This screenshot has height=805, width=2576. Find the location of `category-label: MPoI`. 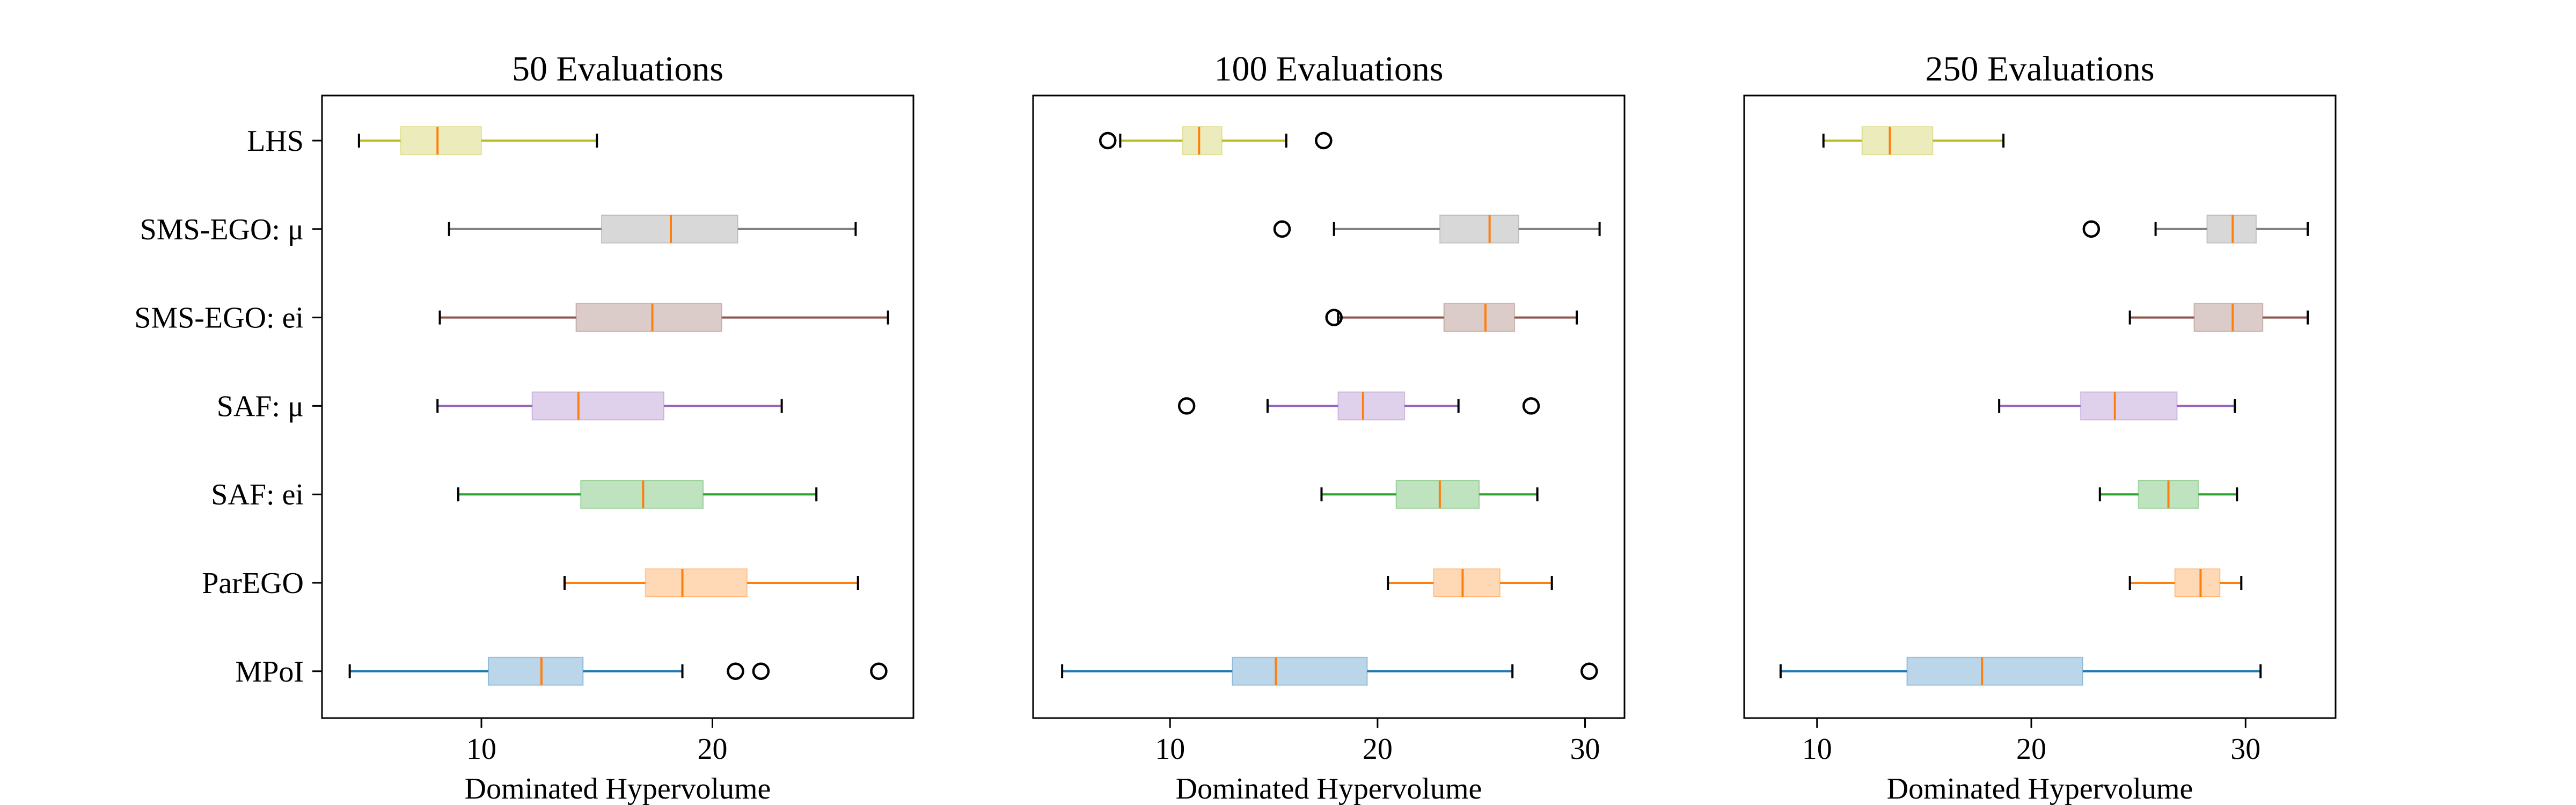

category-label: MPoI is located at coordinates (269, 672).